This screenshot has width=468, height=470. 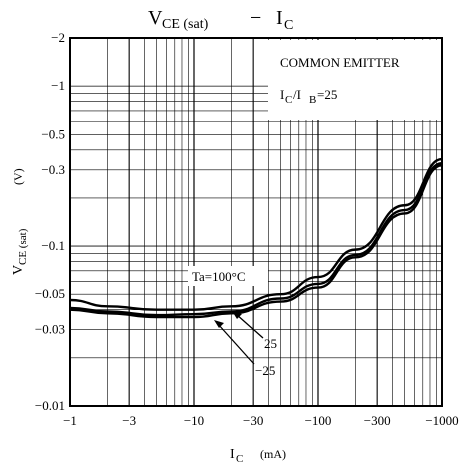 What do you see at coordinates (297, 94) in the screenshot?
I see `cond-ib: /I` at bounding box center [297, 94].